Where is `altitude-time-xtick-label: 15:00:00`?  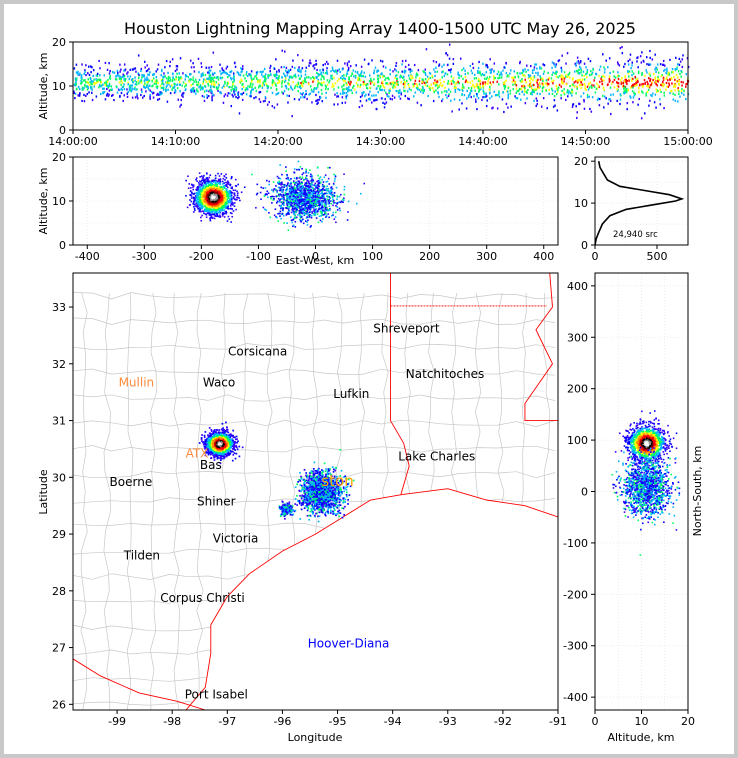 altitude-time-xtick-label: 15:00:00 is located at coordinates (687, 141).